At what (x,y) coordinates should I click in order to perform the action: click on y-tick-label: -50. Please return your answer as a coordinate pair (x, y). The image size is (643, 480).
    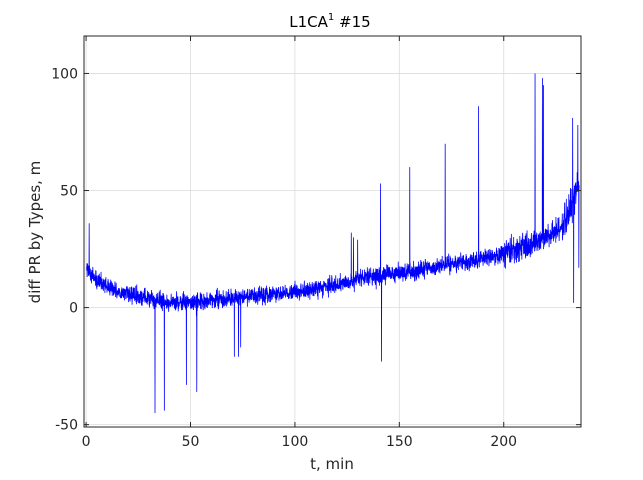
    Looking at the image, I should click on (66, 426).